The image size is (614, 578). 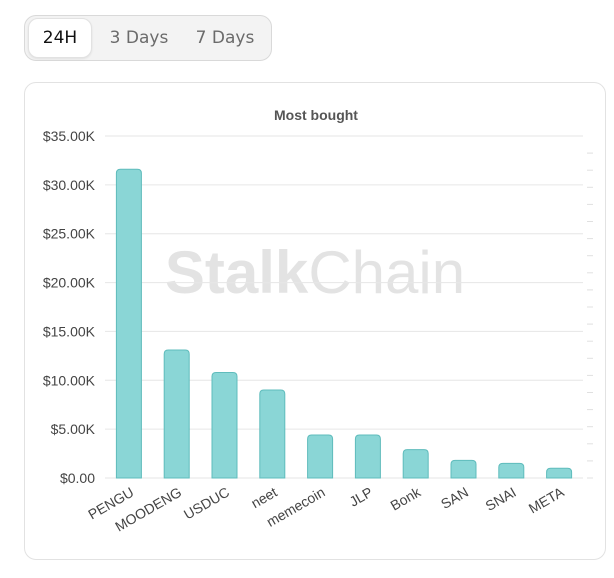 What do you see at coordinates (69, 380) in the screenshot?
I see `y-tick-label: $10.00K` at bounding box center [69, 380].